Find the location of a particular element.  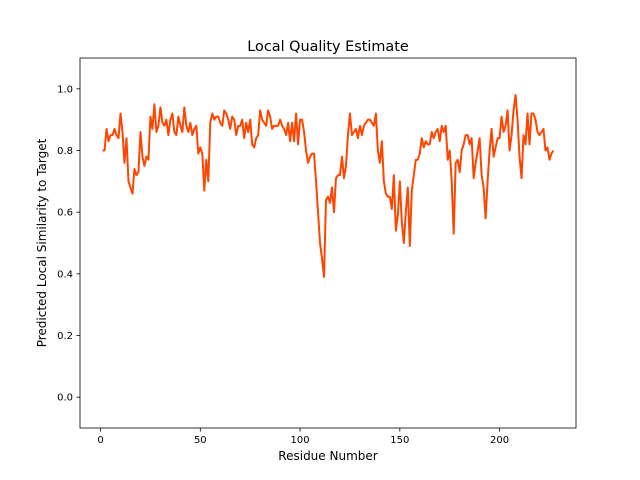

y-axis-label: Predicted Local Similarity to Target is located at coordinates (42, 242).